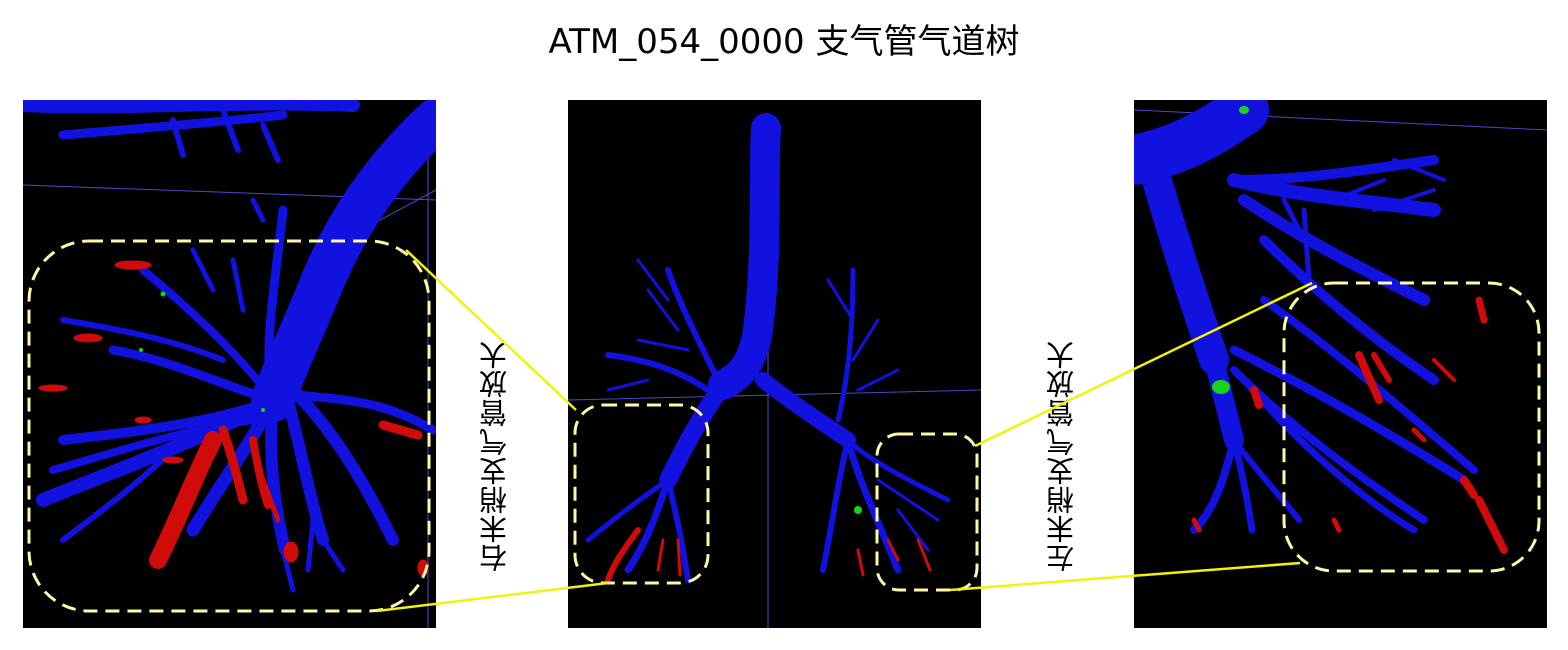 The width and height of the screenshot is (1568, 650). I want to click on left-distal-zoom-label: 左末梢支气管放大, so click(1061, 456).